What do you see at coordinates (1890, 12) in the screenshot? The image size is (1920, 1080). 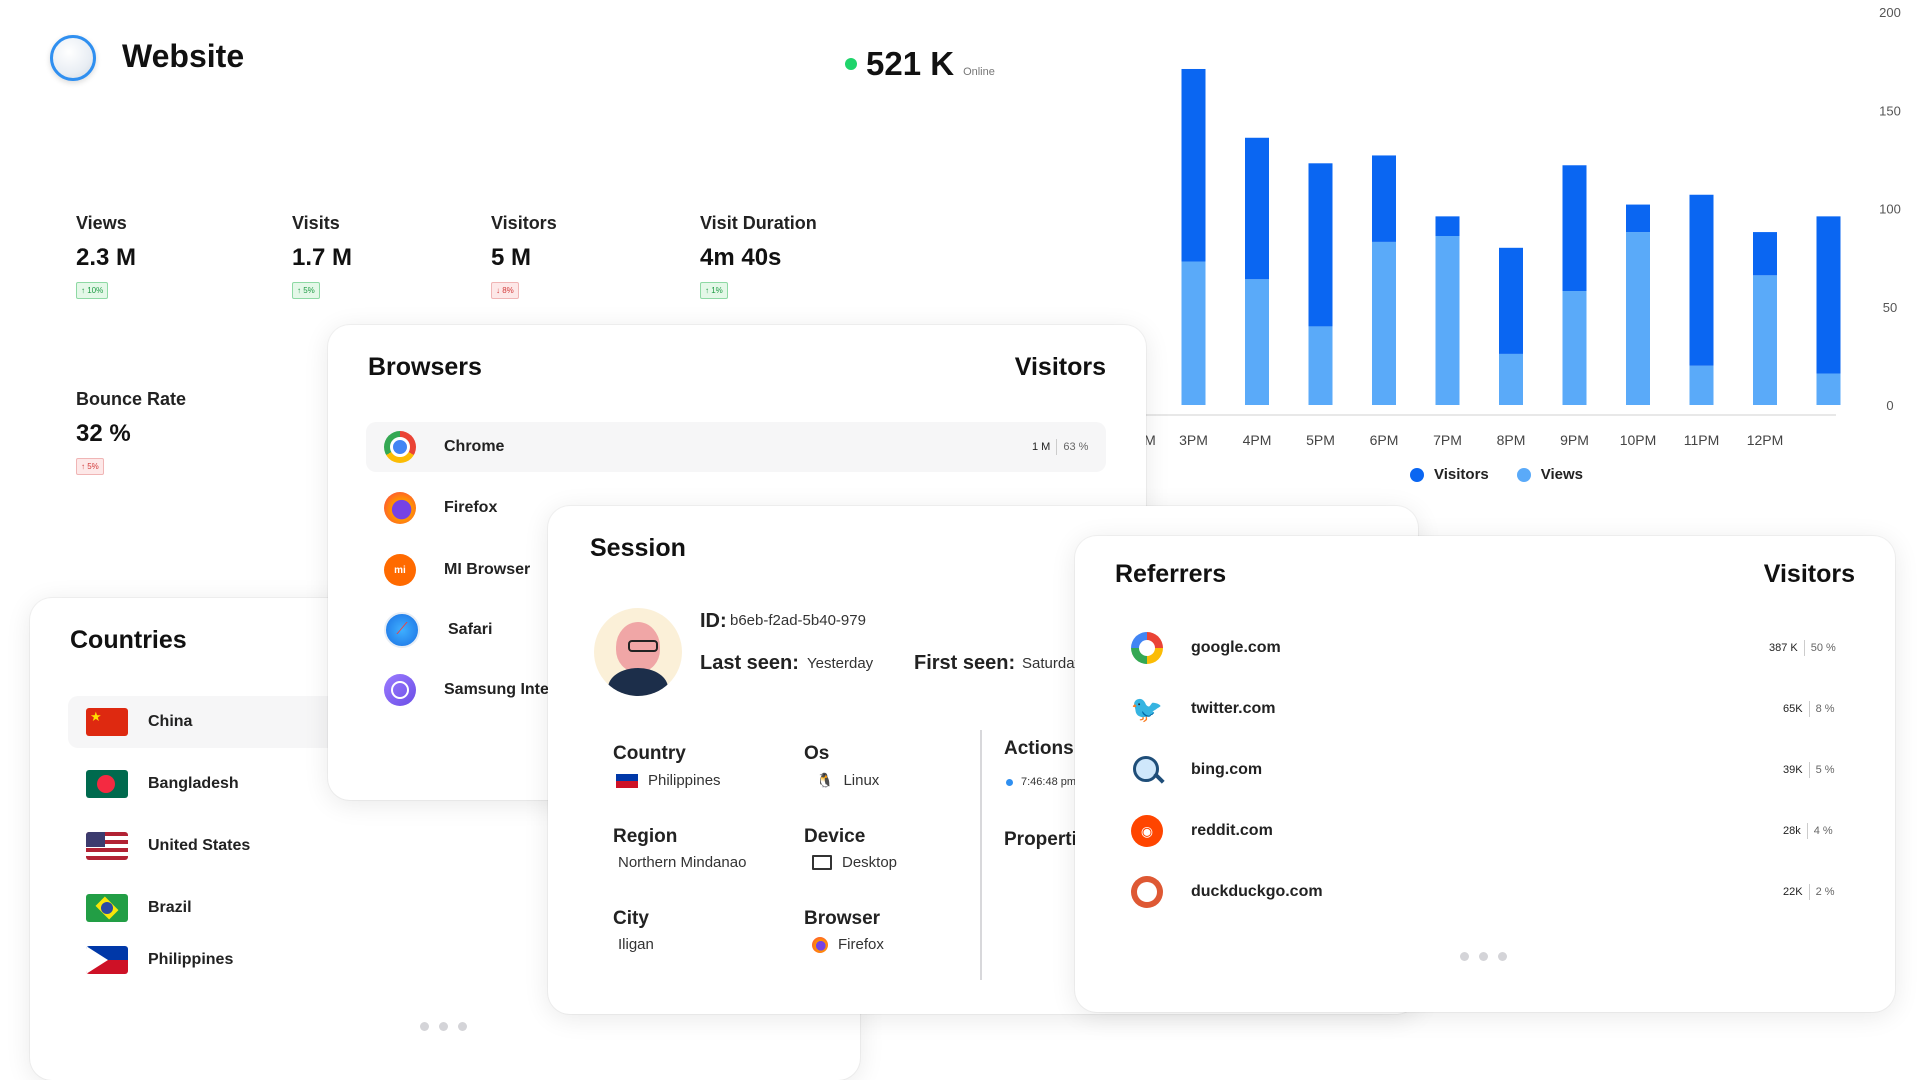 I see `y-tick-label: 200` at bounding box center [1890, 12].